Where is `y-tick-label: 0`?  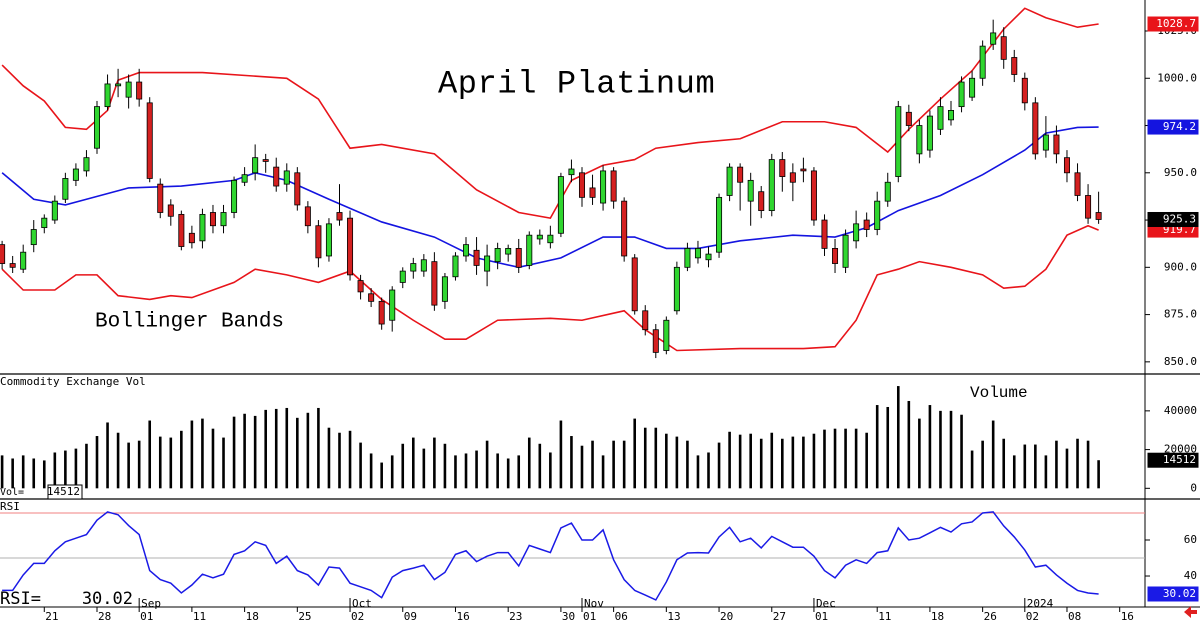
y-tick-label: 0 is located at coordinates (1193, 487).